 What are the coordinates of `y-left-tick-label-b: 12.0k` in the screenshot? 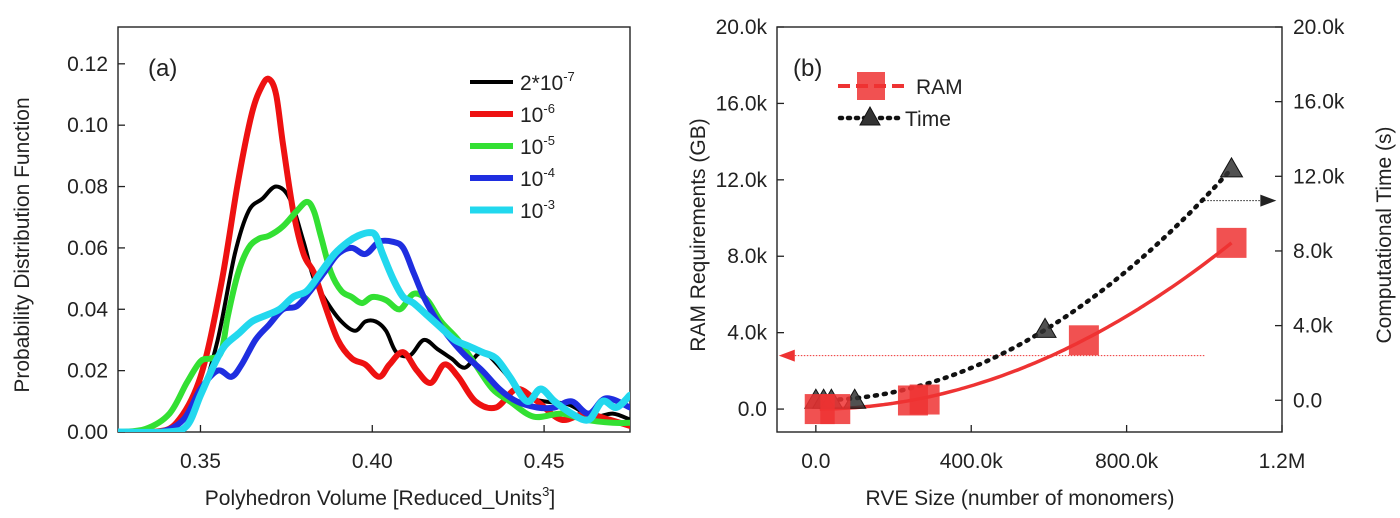 It's located at (742, 180).